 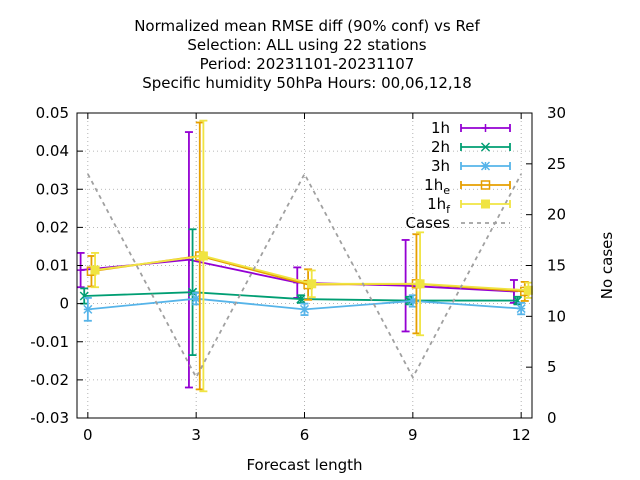 What do you see at coordinates (556, 164) in the screenshot?
I see `y2-tick-label: 25` at bounding box center [556, 164].